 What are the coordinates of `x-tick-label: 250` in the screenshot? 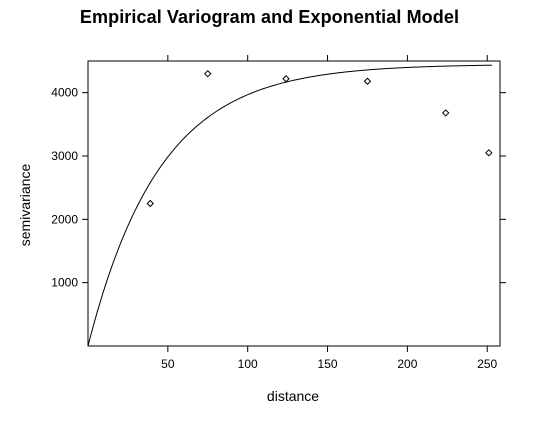 It's located at (487, 364).